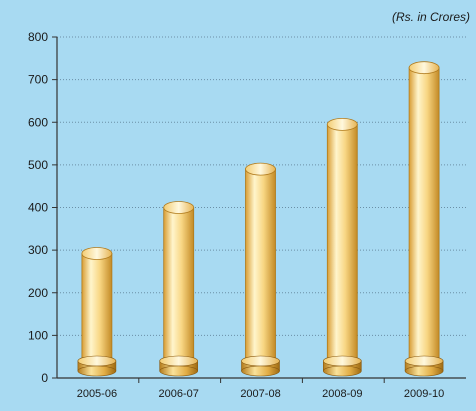 The height and width of the screenshot is (411, 476). I want to click on y-tick-label: 600, so click(38, 122).